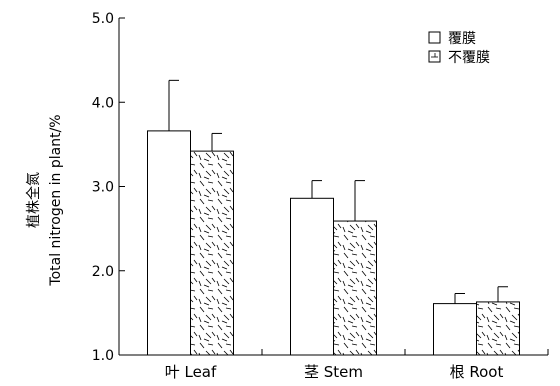  I want to click on legend-swatch-hatched, so click(434, 56).